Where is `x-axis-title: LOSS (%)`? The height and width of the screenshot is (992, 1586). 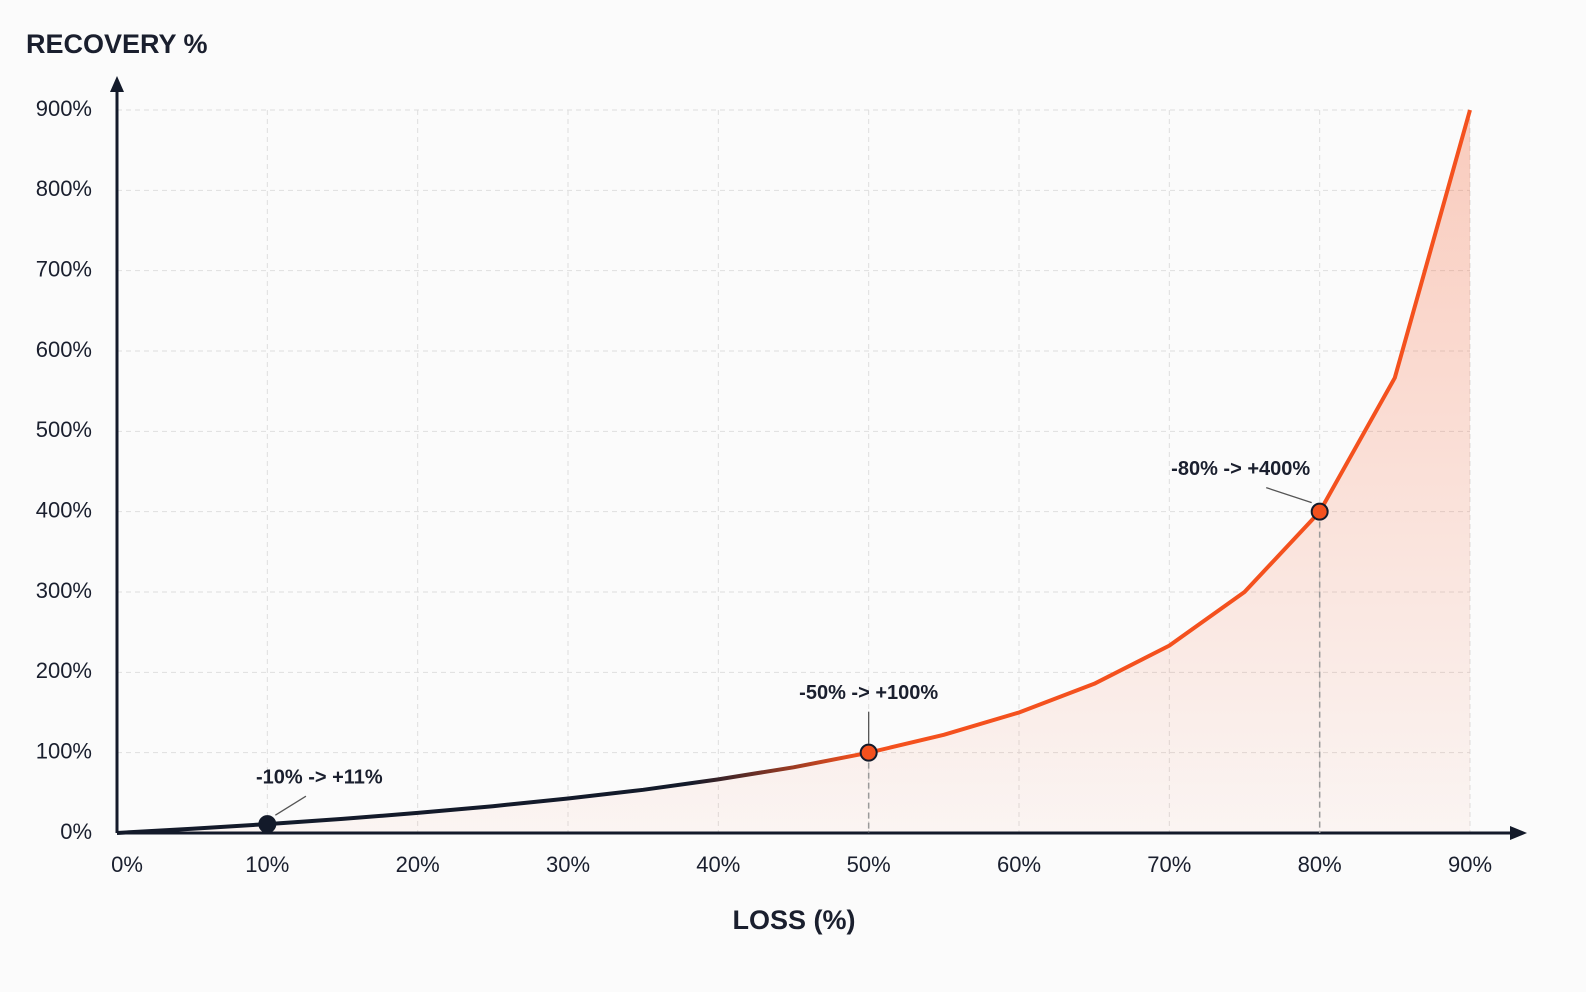
x-axis-title: LOSS (%) is located at coordinates (793, 920).